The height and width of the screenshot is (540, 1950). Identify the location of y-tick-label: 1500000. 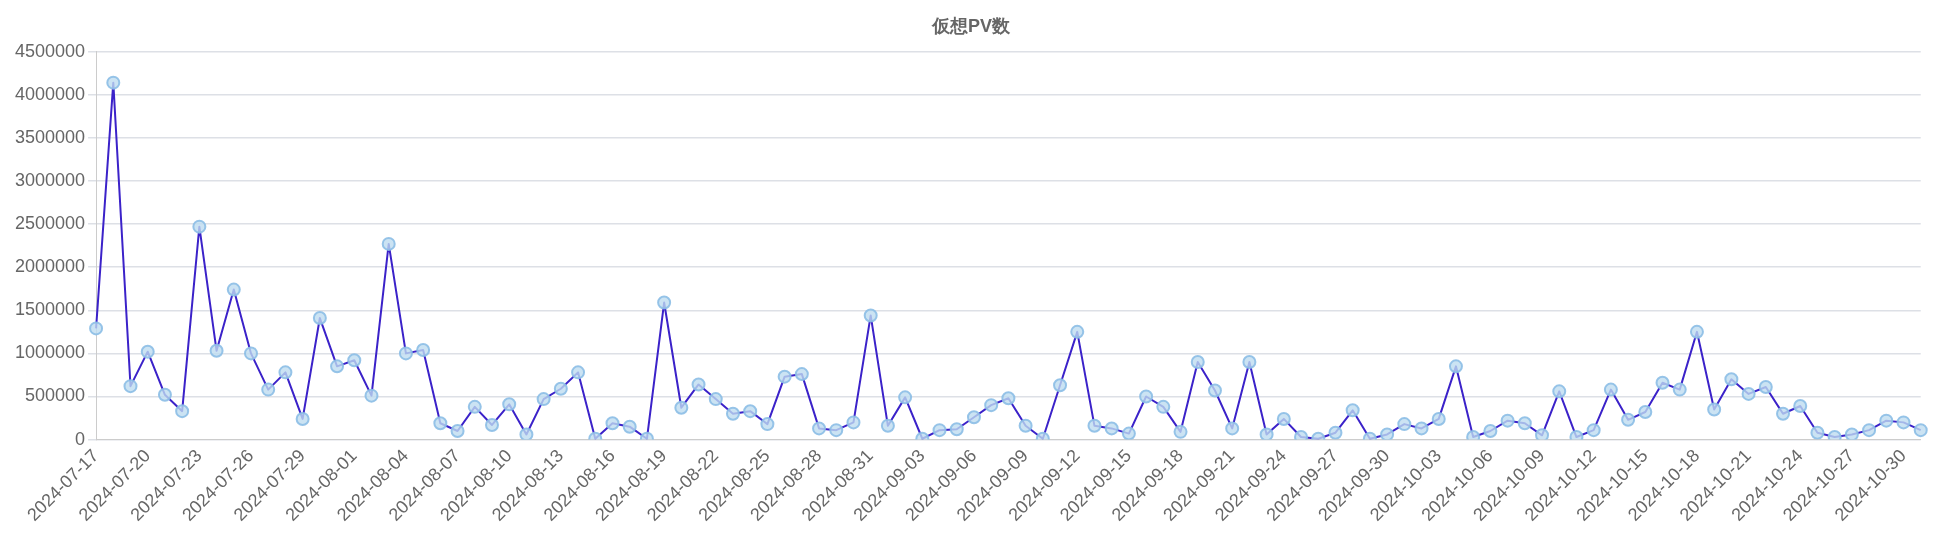
(50, 309).